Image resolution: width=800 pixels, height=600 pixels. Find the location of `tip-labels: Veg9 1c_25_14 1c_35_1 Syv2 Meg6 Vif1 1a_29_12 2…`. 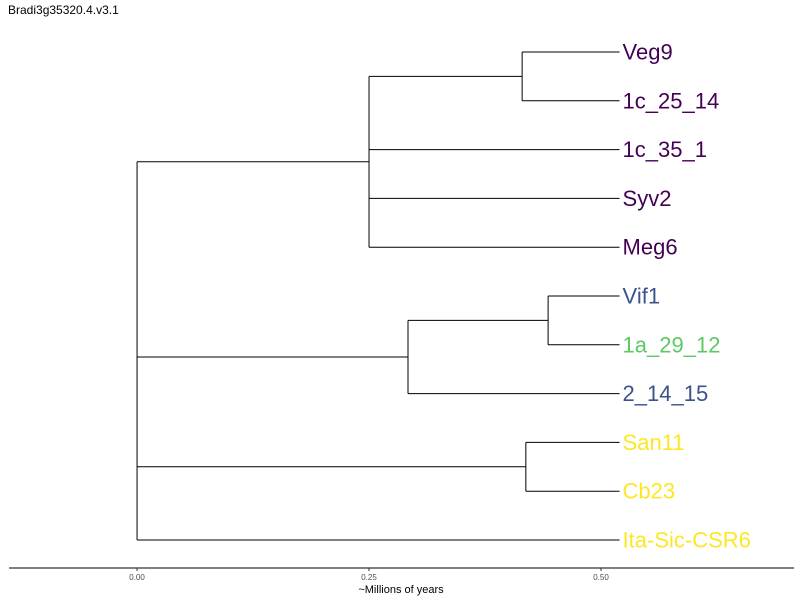

tip-labels: Veg9 1c_25_14 1c_35_1 Syv2 Meg6 Vif1 1a_29_12 2… is located at coordinates (687, 296).